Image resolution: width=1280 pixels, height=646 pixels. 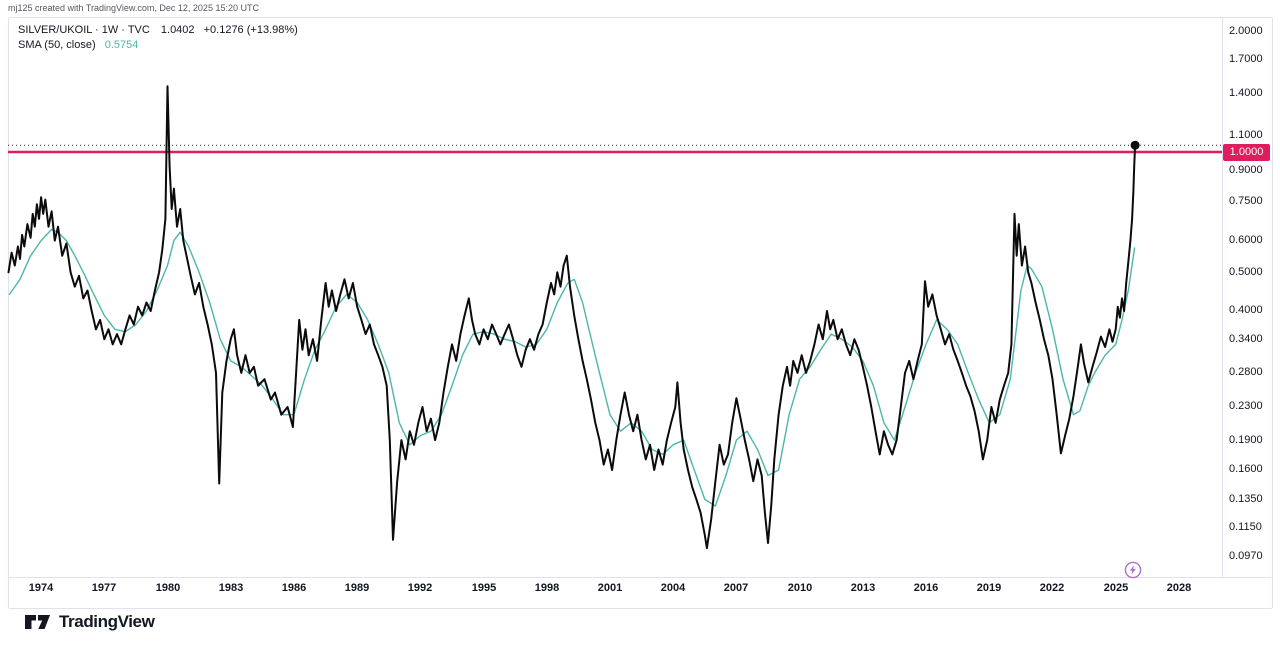 I want to click on time-tick-2010: 2010, so click(x=800, y=588).